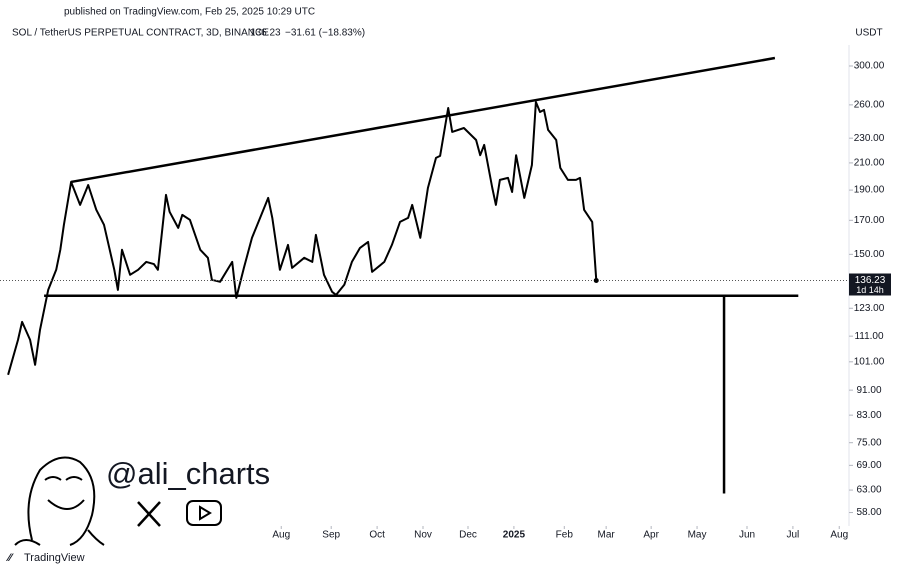  What do you see at coordinates (596, 281) in the screenshot?
I see `last-point` at bounding box center [596, 281].